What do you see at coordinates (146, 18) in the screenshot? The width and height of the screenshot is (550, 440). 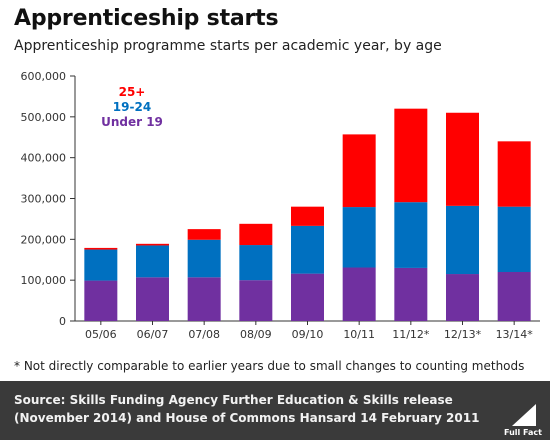 I see `chart-title: Apprenticeship starts` at bounding box center [146, 18].